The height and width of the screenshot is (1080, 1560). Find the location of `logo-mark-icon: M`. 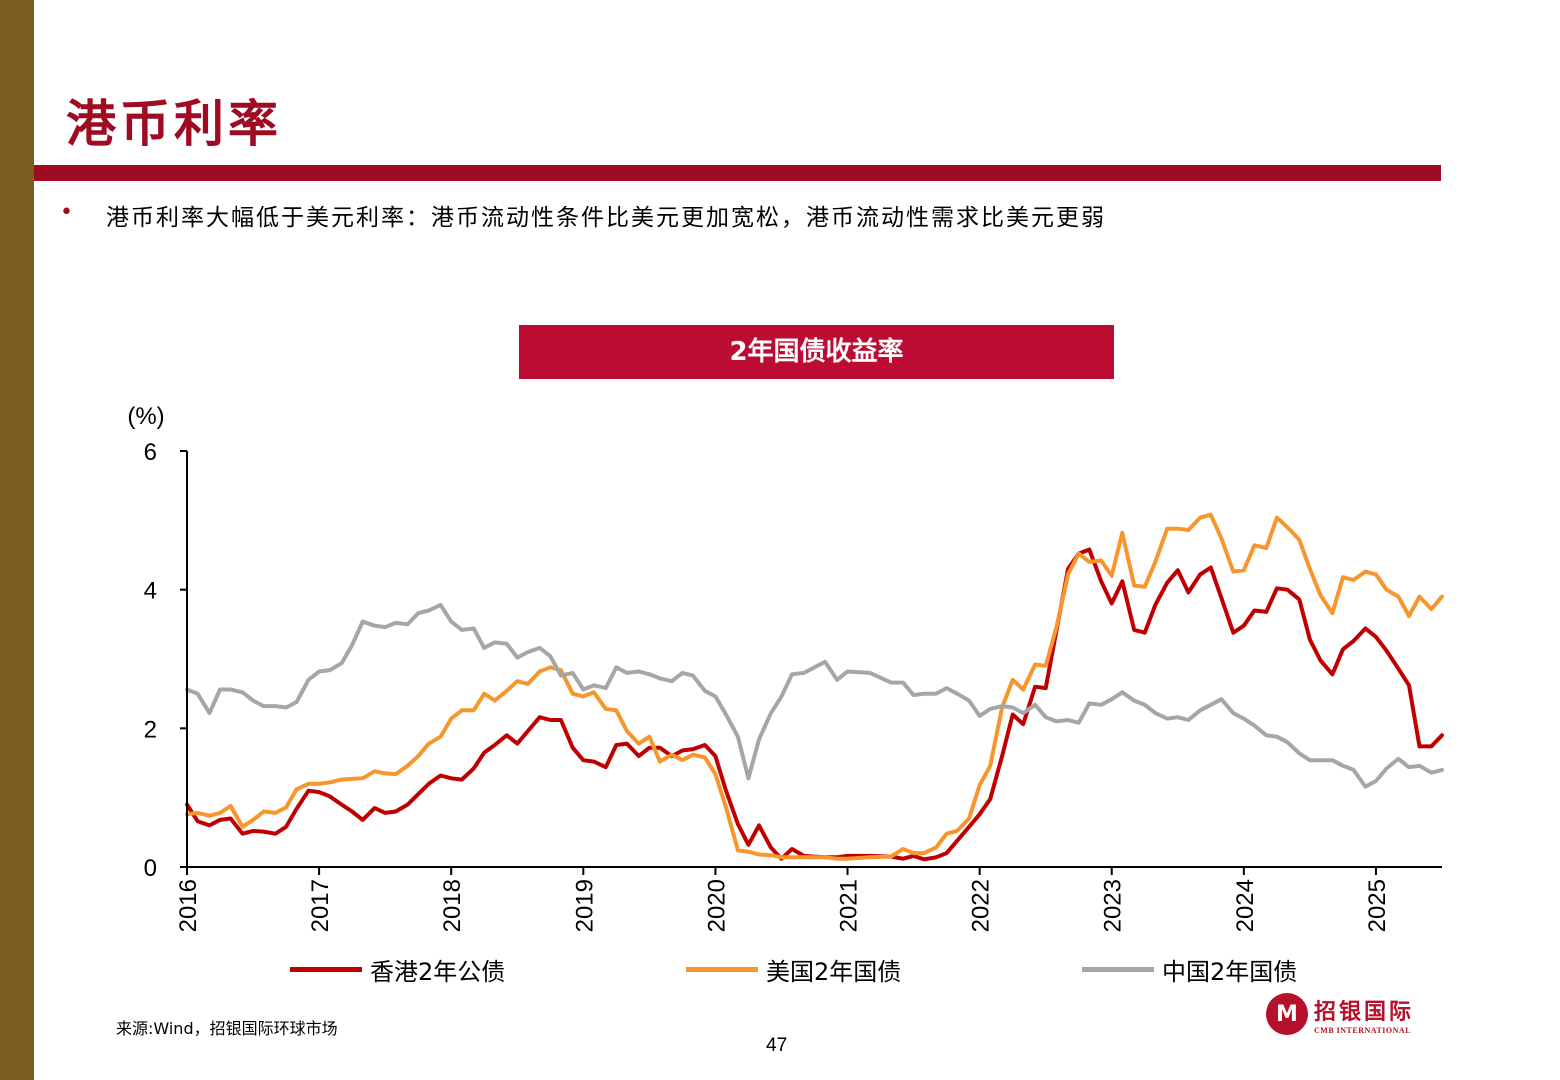

logo-mark-icon: M is located at coordinates (1287, 1014).